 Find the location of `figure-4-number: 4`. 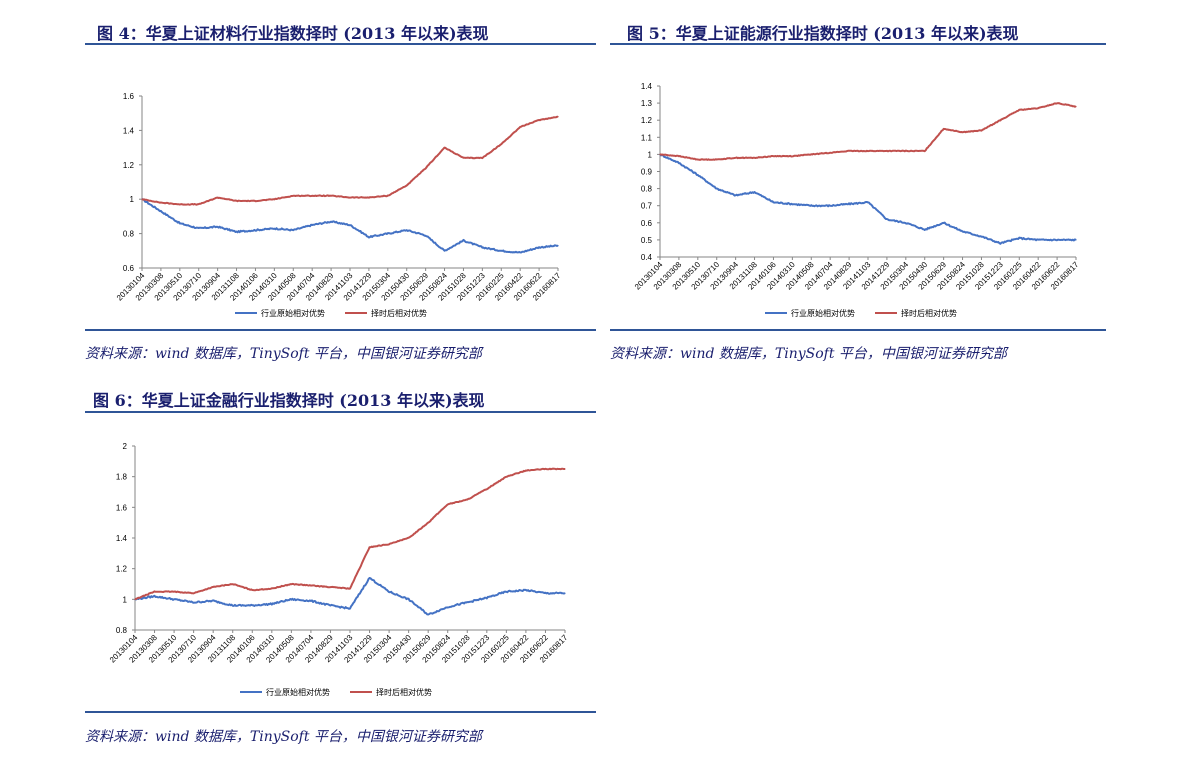

figure-4-number: 4 is located at coordinates (124, 33).